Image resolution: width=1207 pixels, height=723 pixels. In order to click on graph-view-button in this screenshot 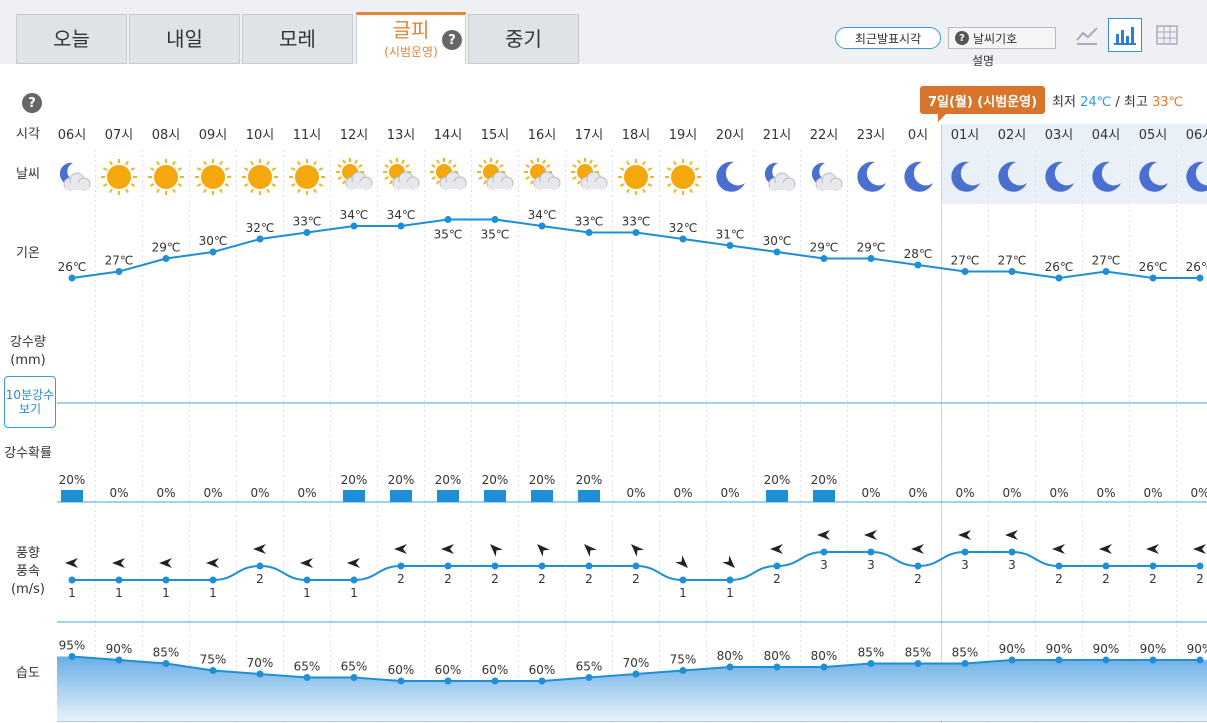, I will do `click(1125, 35)`.